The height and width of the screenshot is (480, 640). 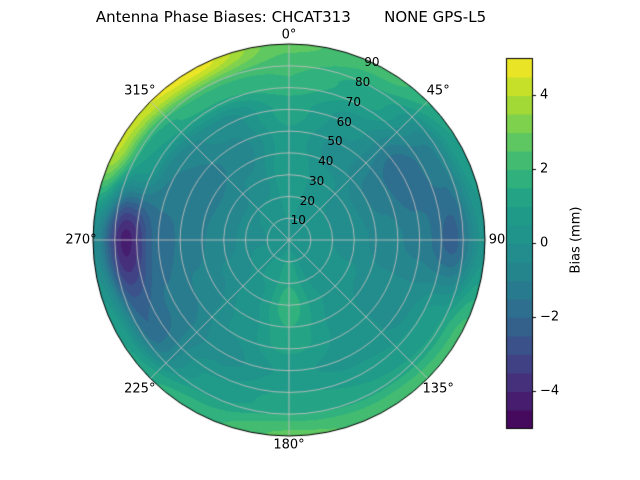 What do you see at coordinates (438, 389) in the screenshot?
I see `azimuth-tick-label-135: 135°` at bounding box center [438, 389].